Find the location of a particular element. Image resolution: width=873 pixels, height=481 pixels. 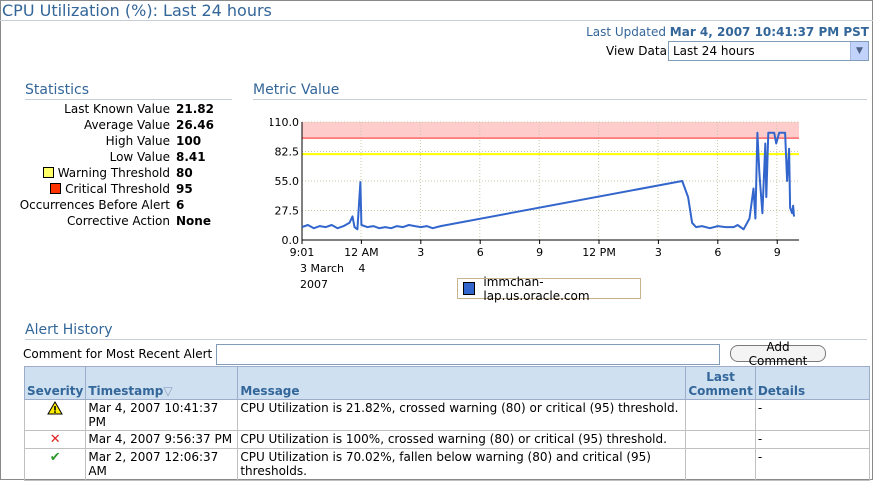

column-message: Message is located at coordinates (462, 383).